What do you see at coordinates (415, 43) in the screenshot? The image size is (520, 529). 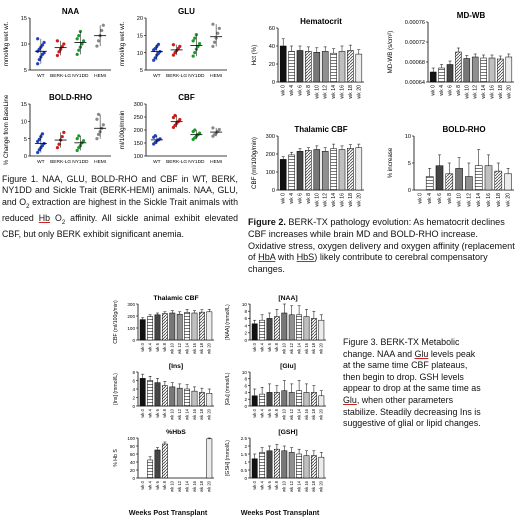 I see `y-tick-label: 0.00072` at bounding box center [415, 43].